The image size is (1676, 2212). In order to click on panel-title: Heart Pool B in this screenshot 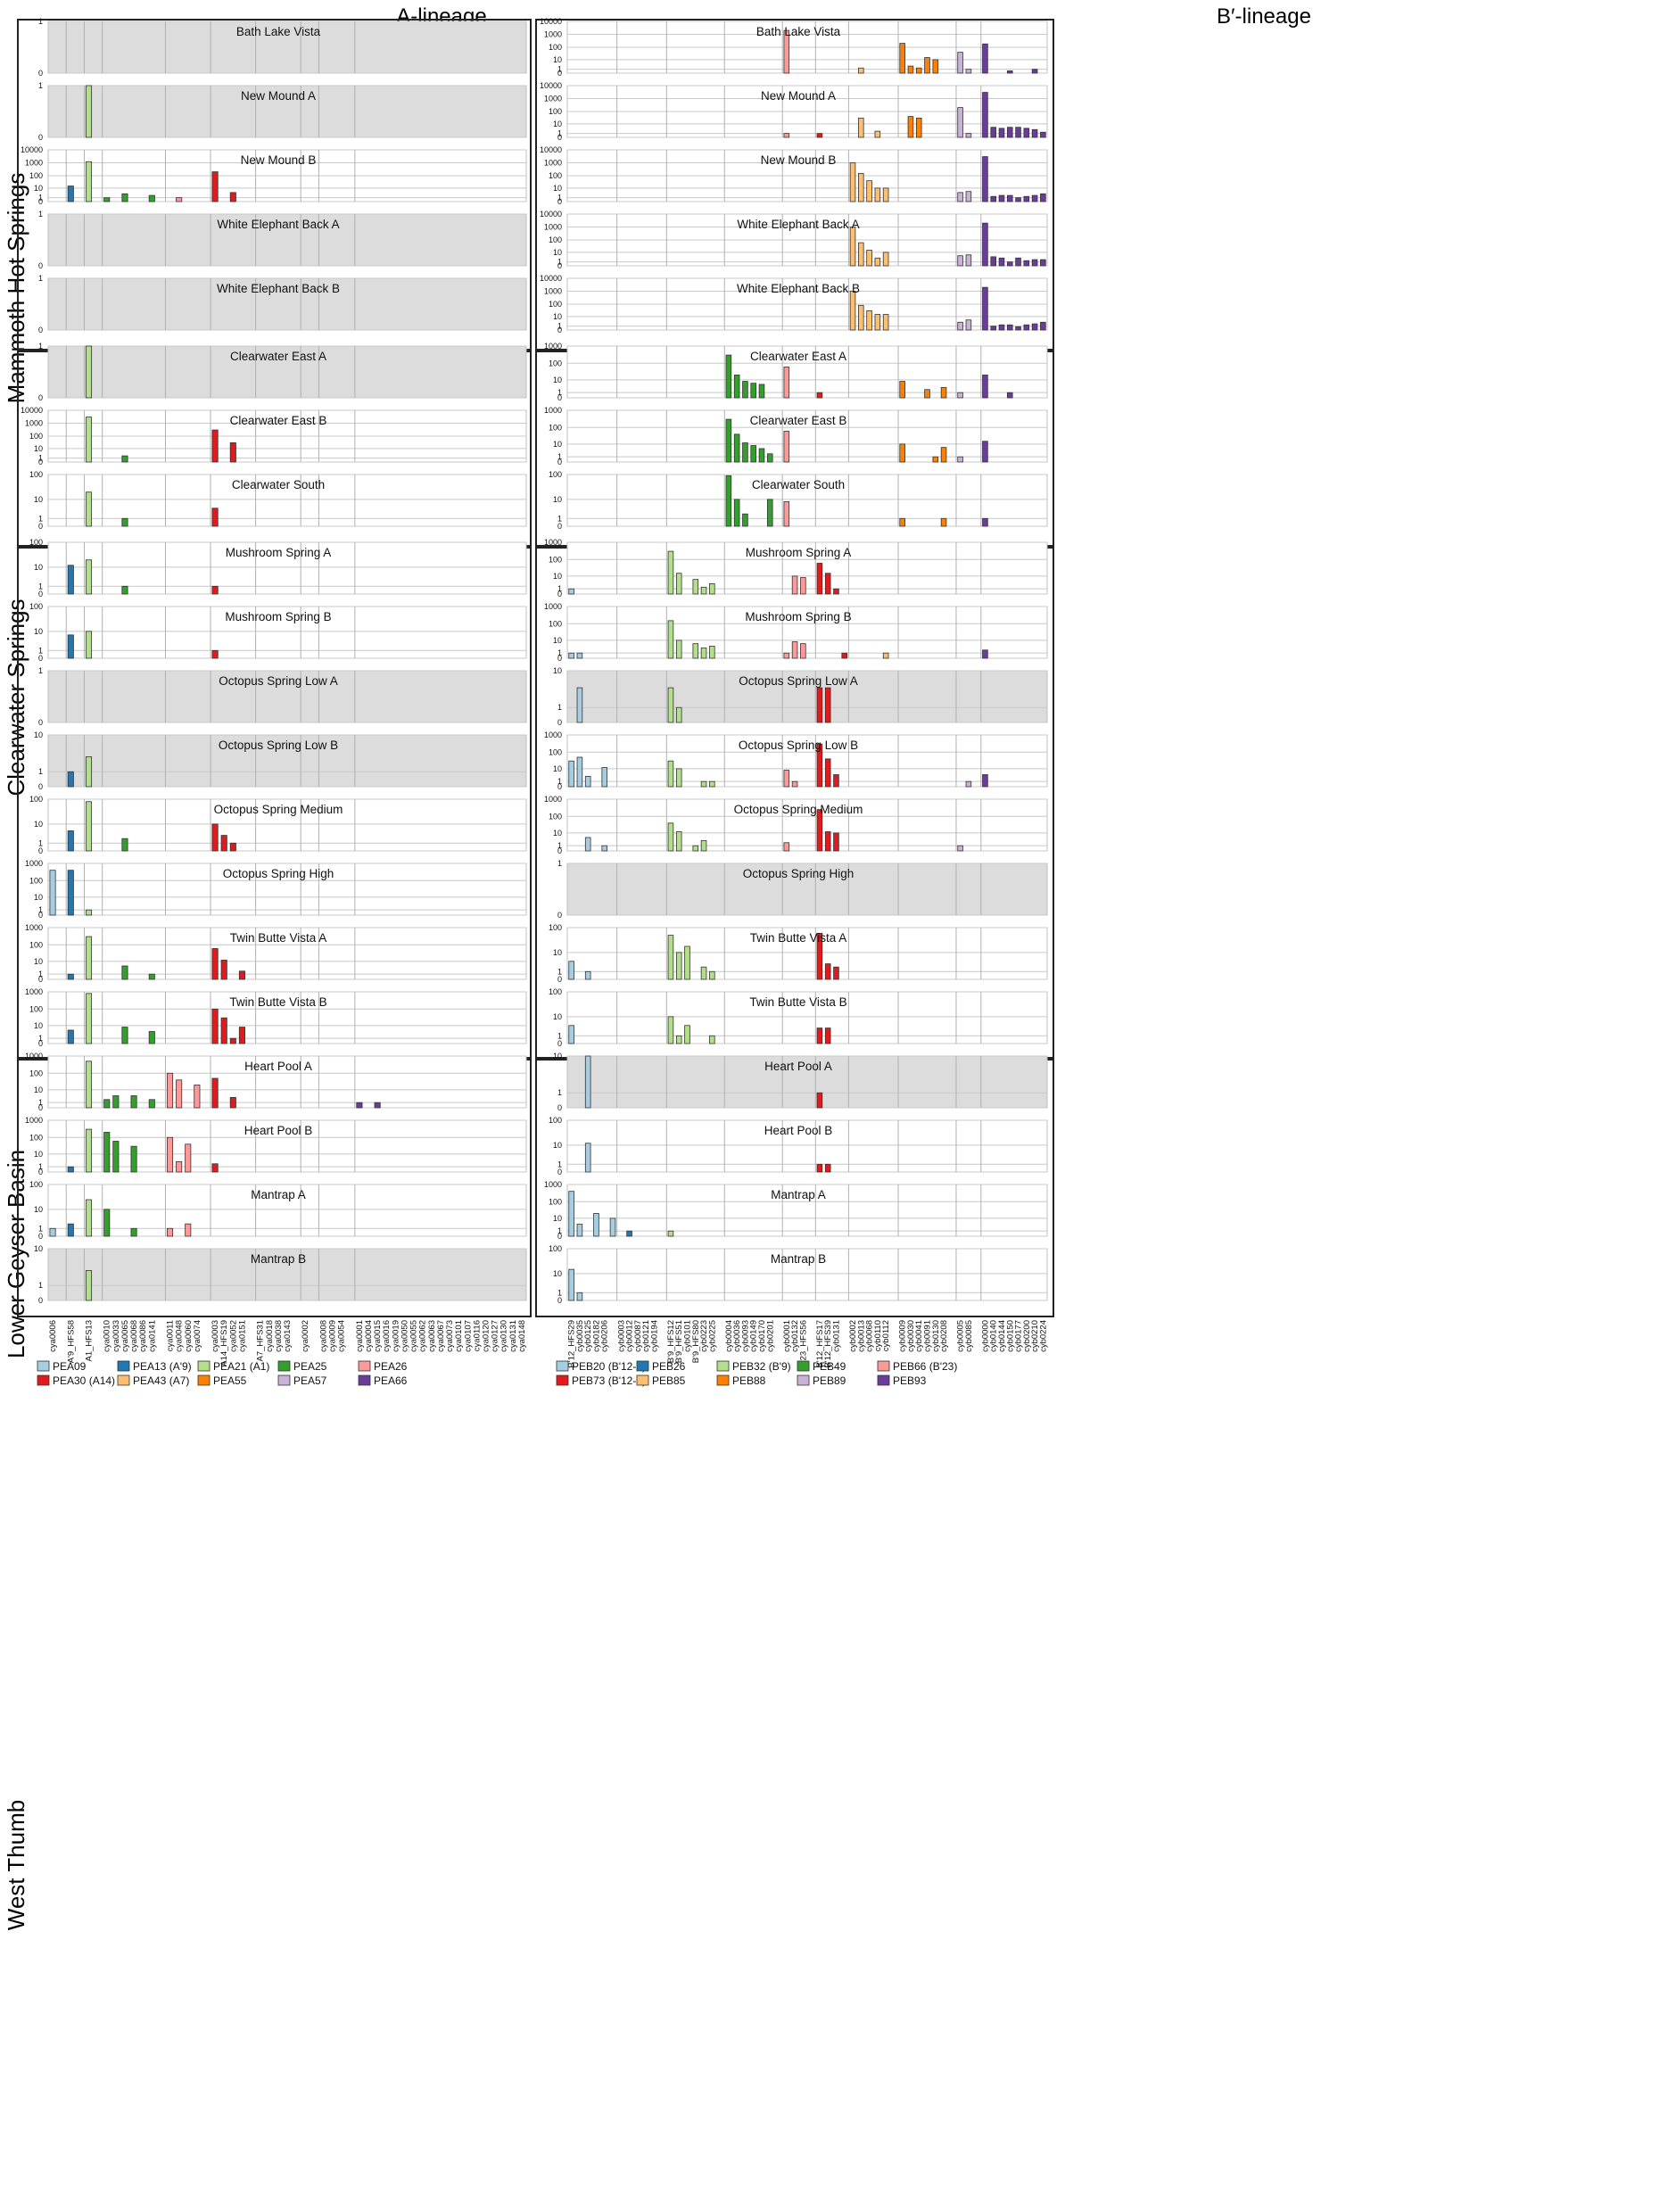, I will do `click(798, 1130)`.